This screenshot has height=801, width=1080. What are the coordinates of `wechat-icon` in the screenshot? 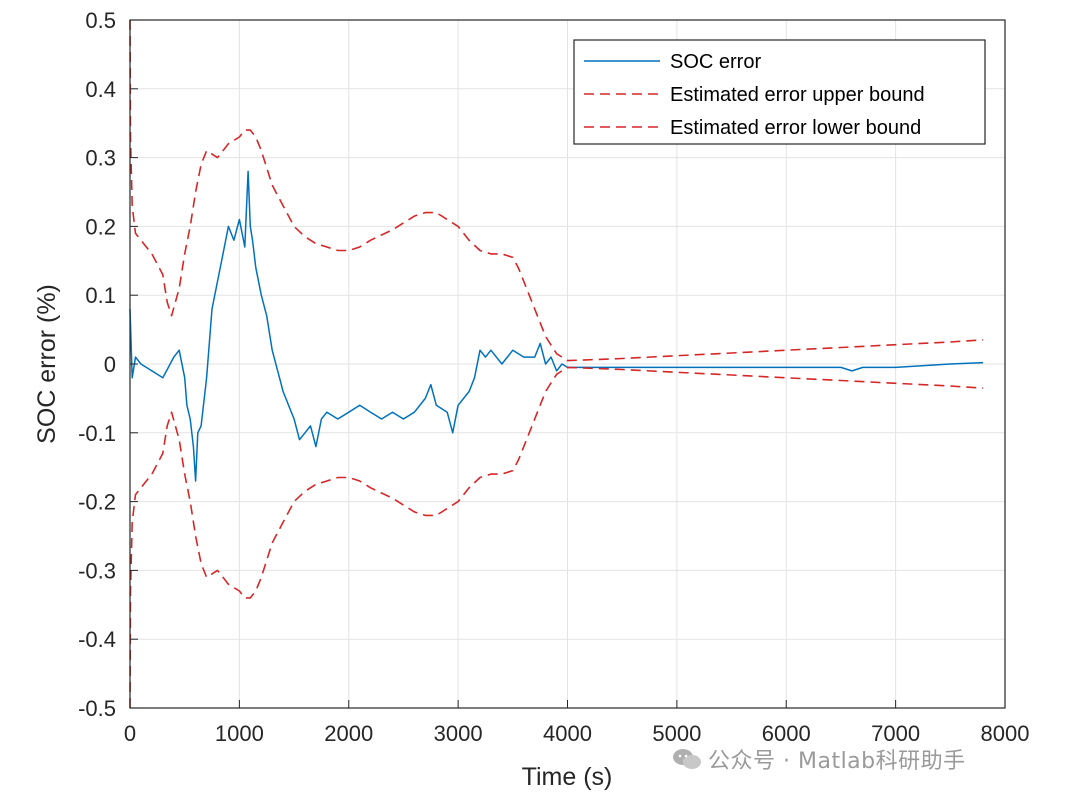 It's located at (687, 759).